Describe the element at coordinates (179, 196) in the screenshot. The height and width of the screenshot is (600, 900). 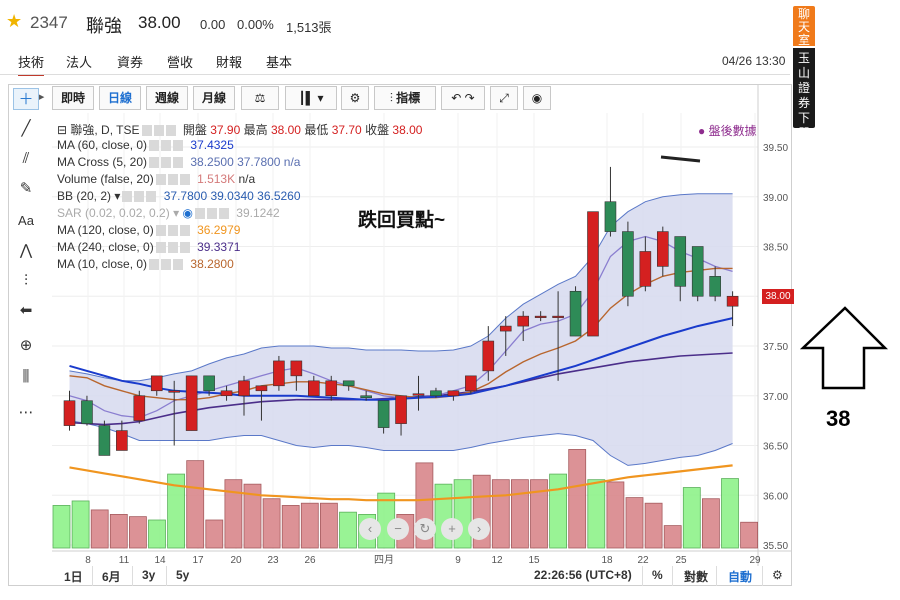
I see `legend-bb: BB (20, 2) ▾ 37.7800 39.0340 36.5260` at that location.